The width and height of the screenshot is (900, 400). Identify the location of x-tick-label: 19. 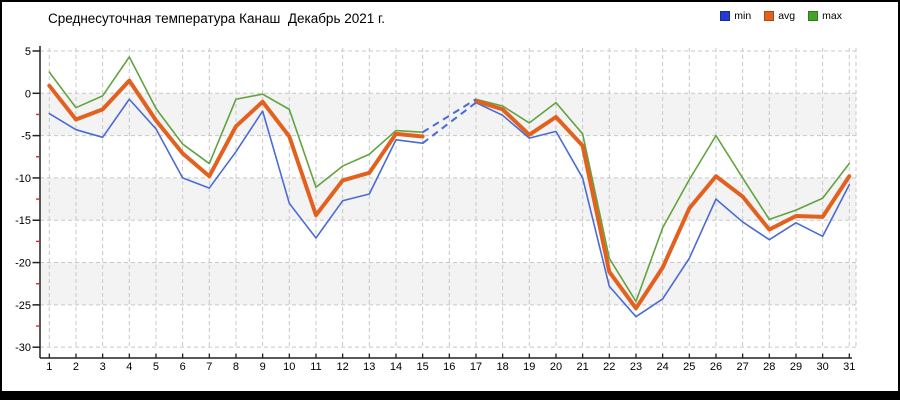
(529, 367).